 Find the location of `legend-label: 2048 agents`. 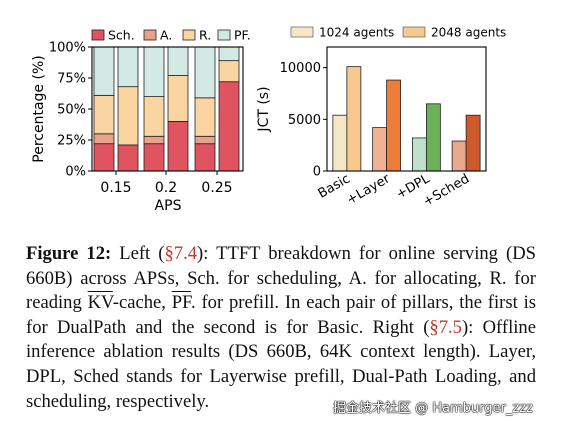

legend-label: 2048 agents is located at coordinates (468, 33).